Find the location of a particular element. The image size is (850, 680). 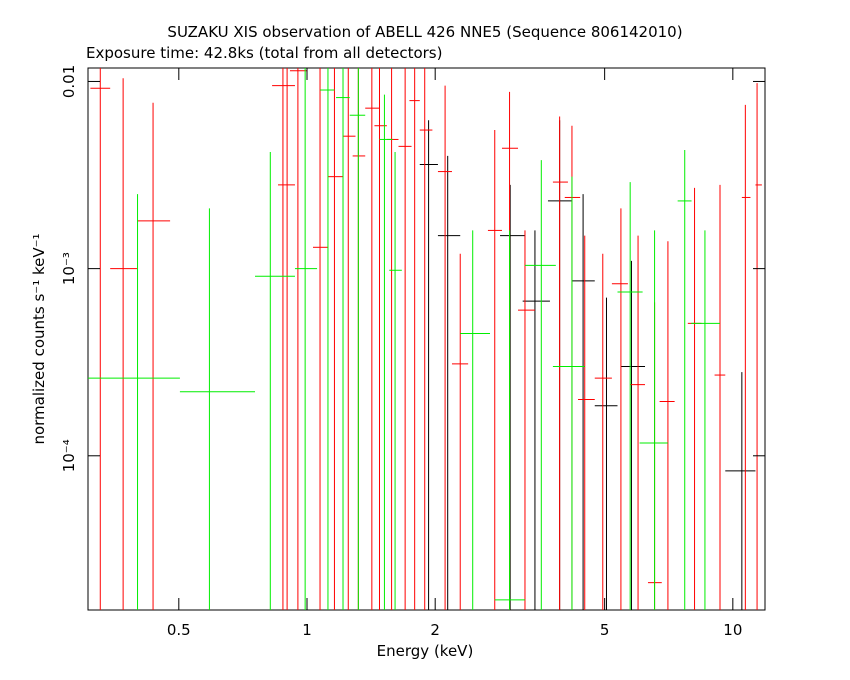

x-tick-label: 5 is located at coordinates (605, 630).